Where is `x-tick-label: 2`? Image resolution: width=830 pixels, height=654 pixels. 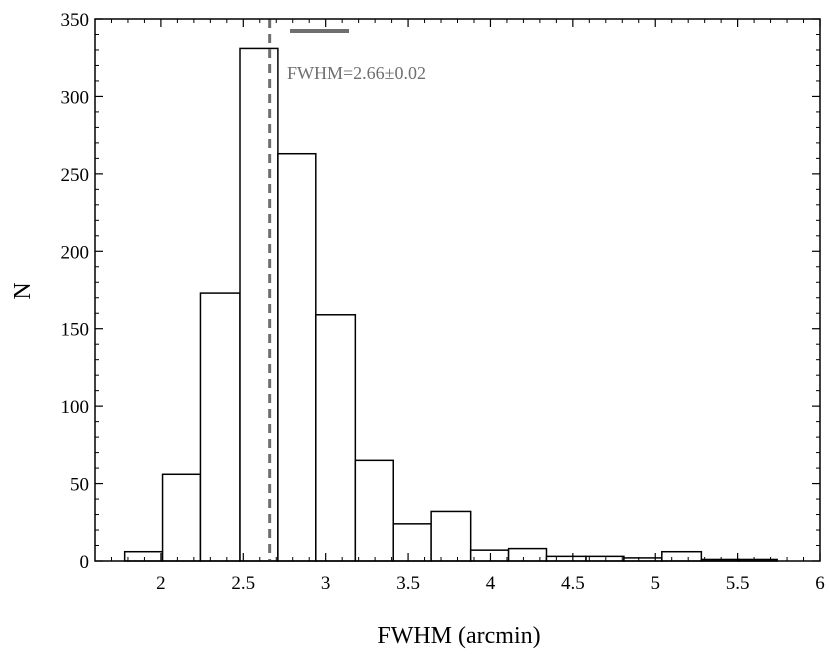
x-tick-label: 2 is located at coordinates (161, 583).